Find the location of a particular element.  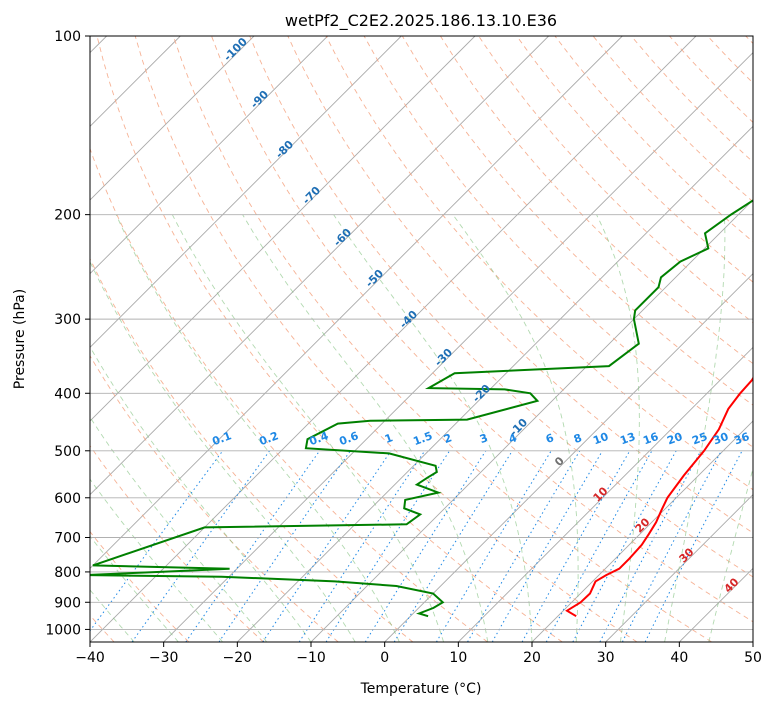

x-tick-label: −10 is located at coordinates (311, 658).